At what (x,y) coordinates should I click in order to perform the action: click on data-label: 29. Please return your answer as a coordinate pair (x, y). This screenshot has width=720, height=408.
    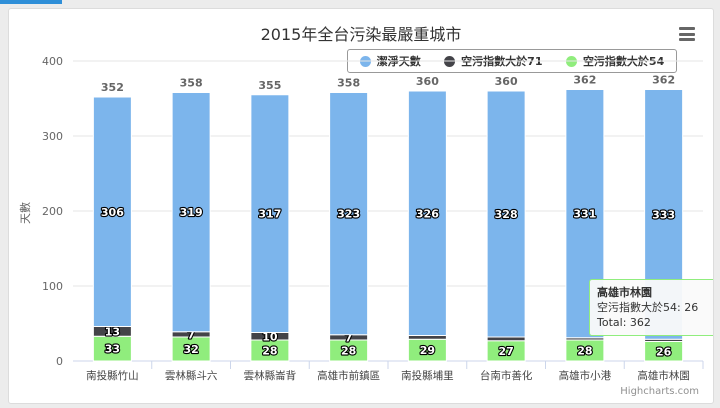
    Looking at the image, I should click on (427, 350).